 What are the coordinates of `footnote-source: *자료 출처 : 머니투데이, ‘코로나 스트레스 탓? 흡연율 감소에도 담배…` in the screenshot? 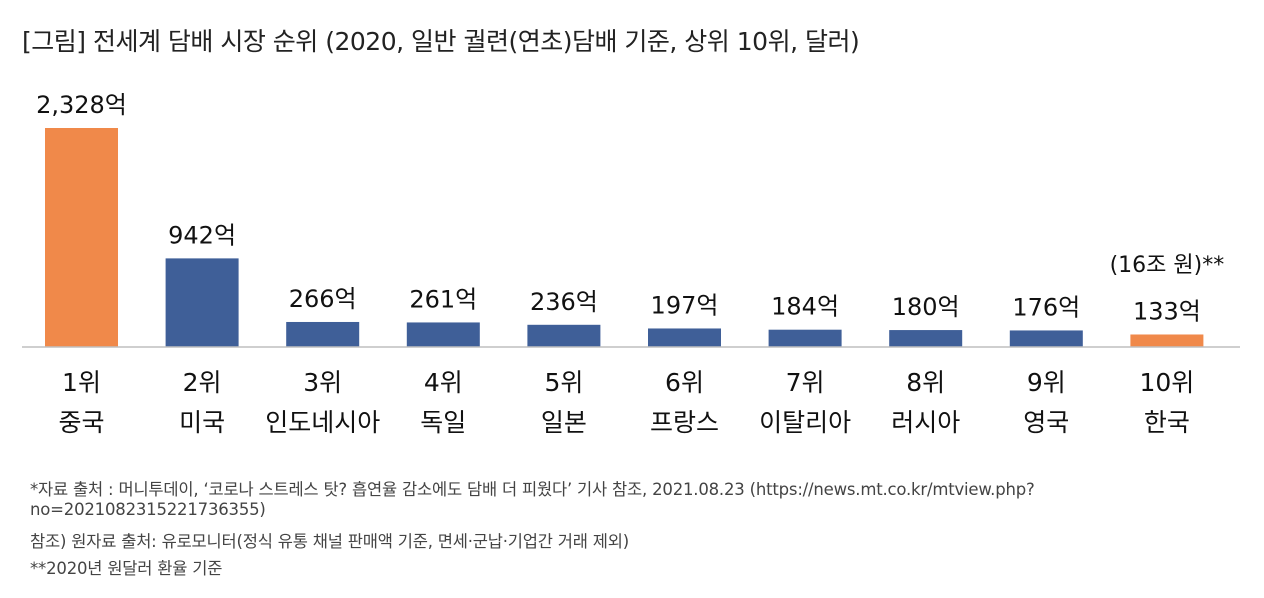 It's located at (532, 489).